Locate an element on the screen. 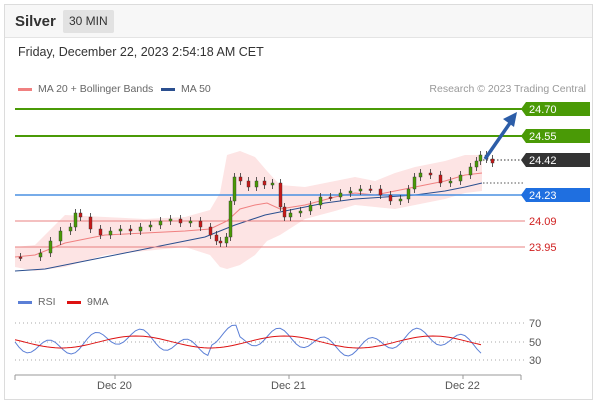  ma50-swatch is located at coordinates (168, 89).